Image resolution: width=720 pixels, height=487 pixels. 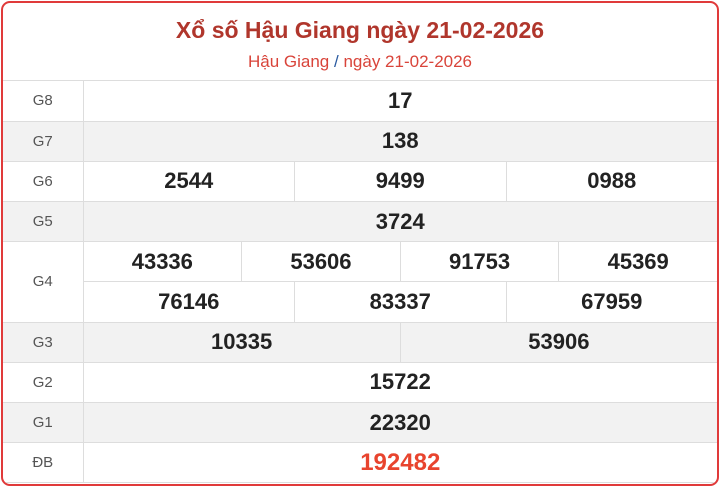 I want to click on prize-number: 43336, so click(x=162, y=261).